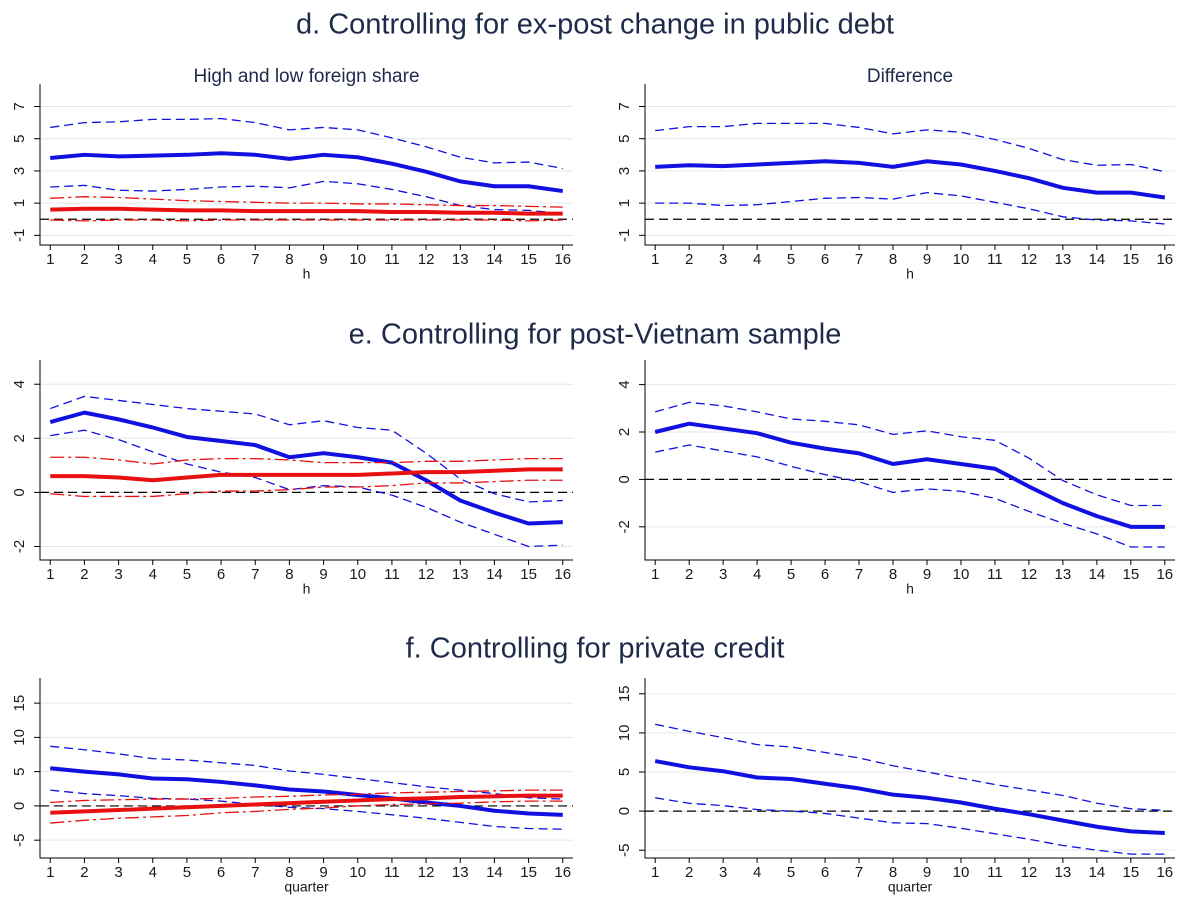 This screenshot has height=913, width=1180. Describe the element at coordinates (84, 872) in the screenshot. I see `x-tick-label: 2` at that location.